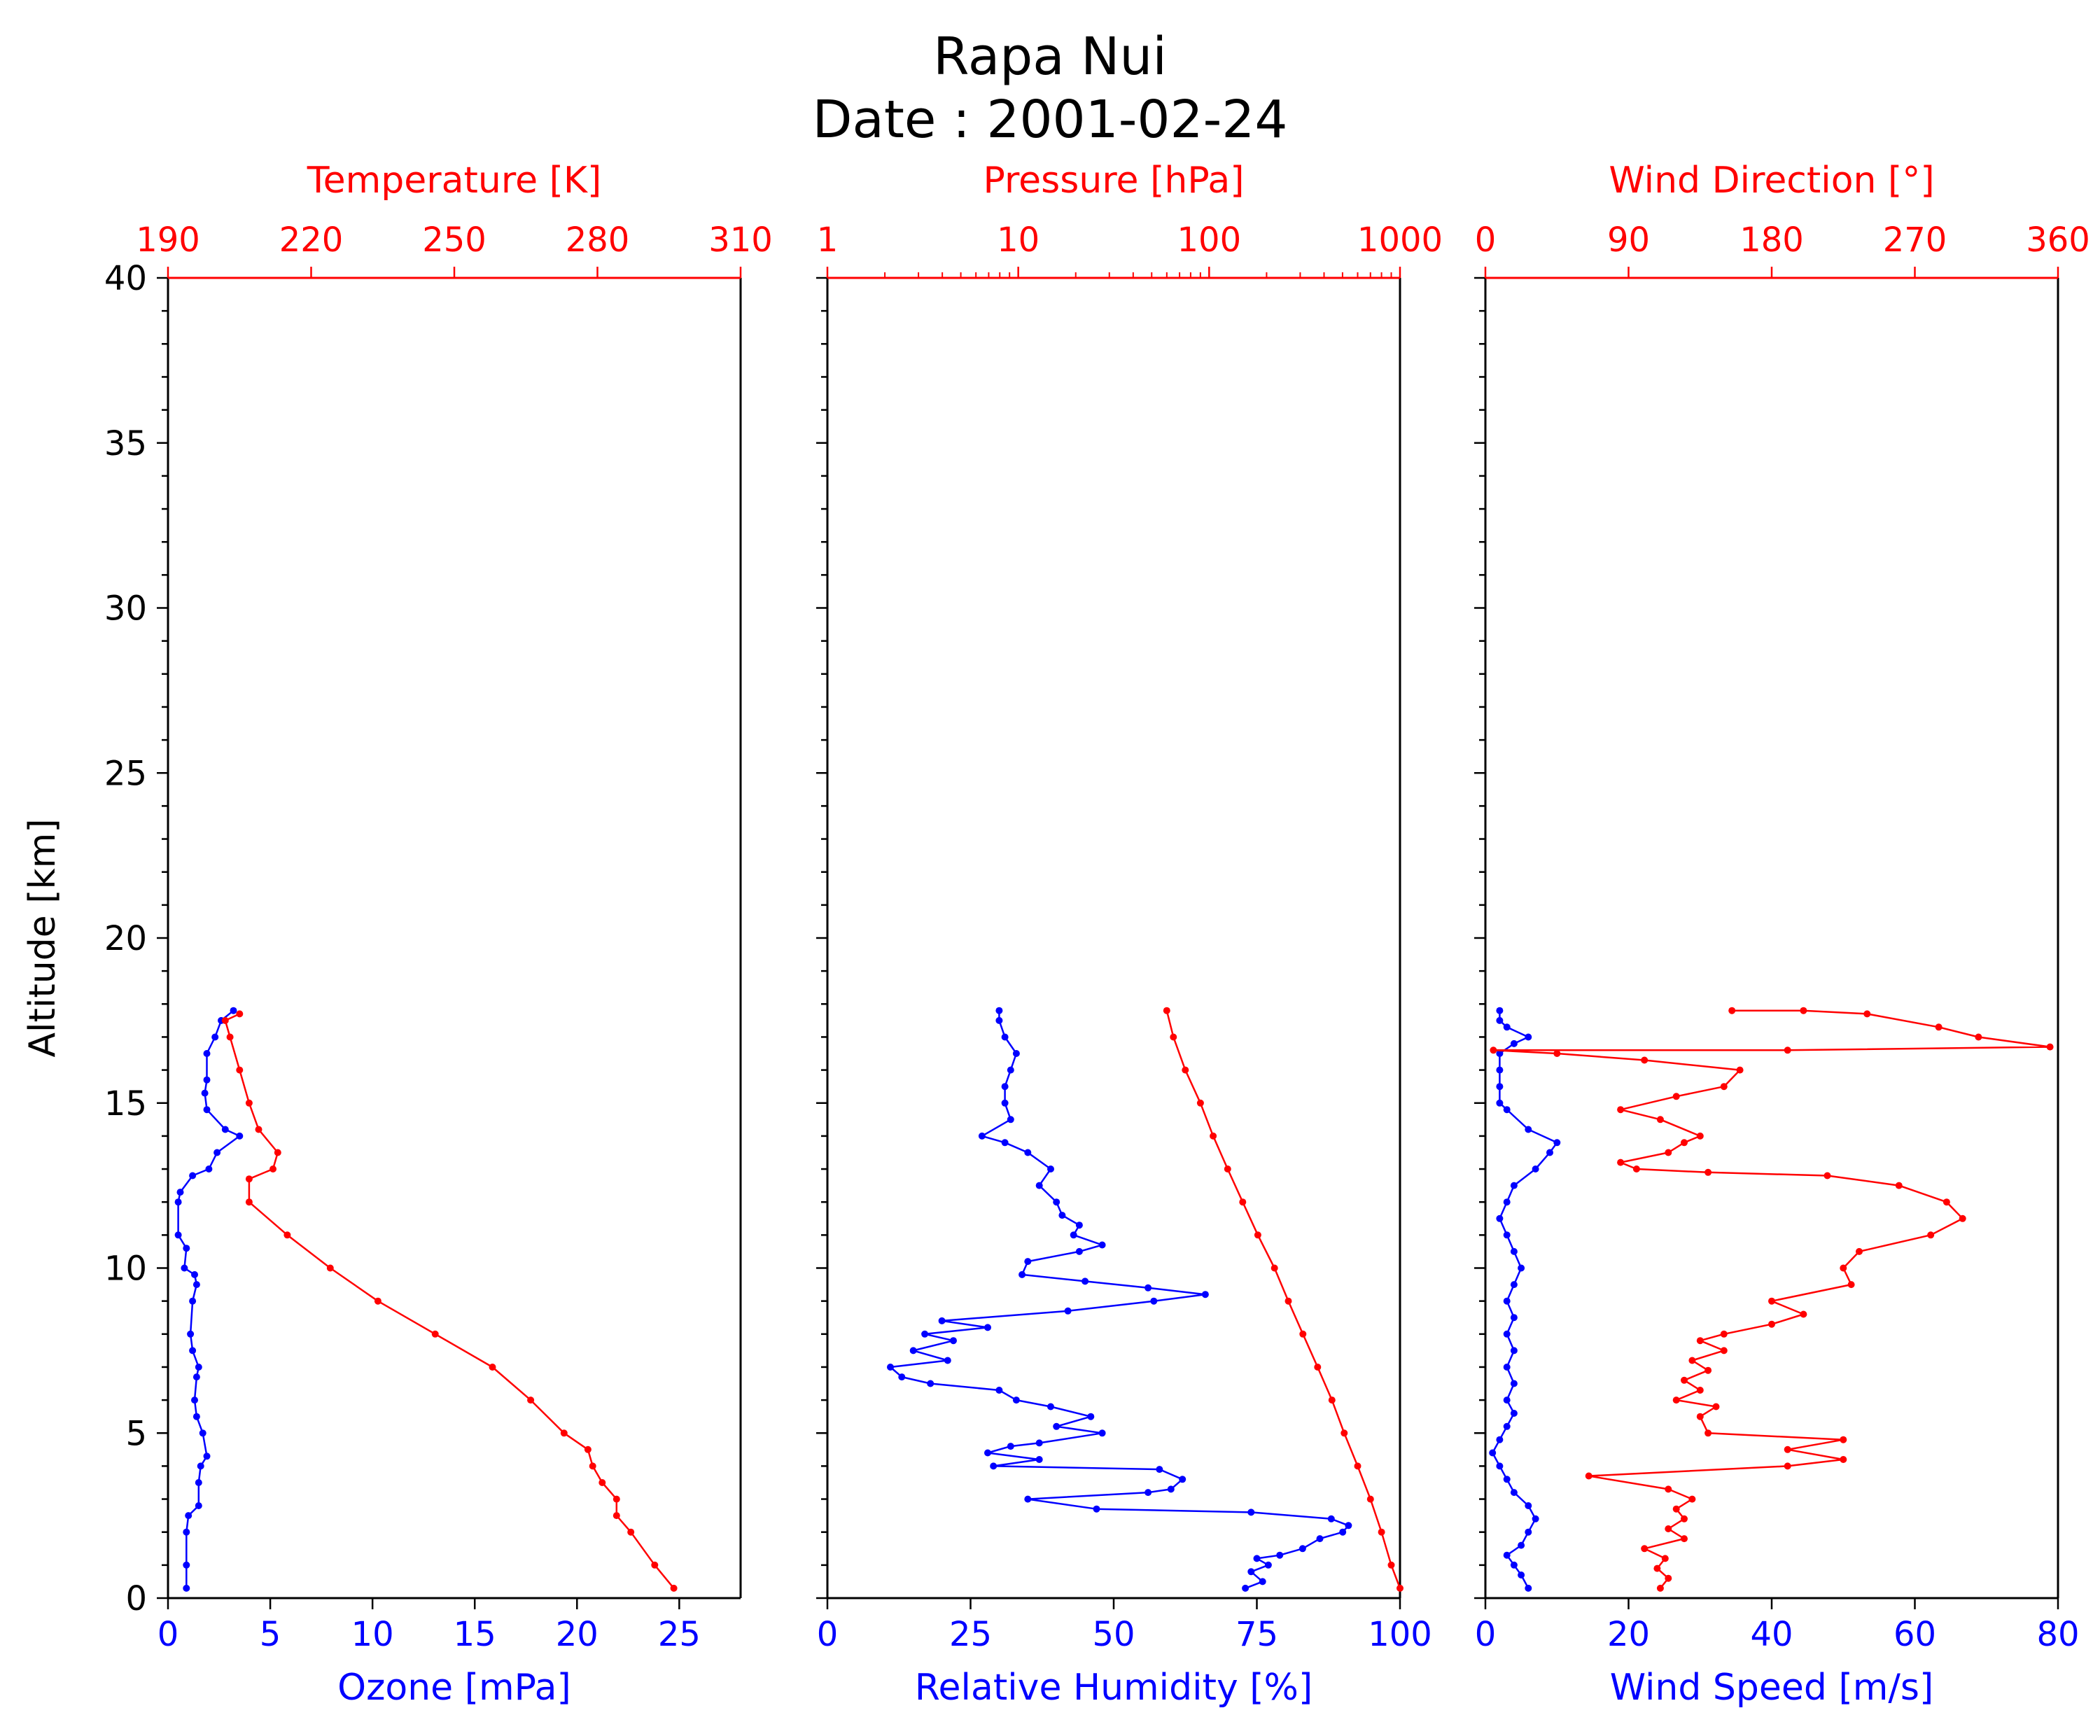  What do you see at coordinates (1050, 57) in the screenshot?
I see `chart-title-line1: Rapa Nui` at bounding box center [1050, 57].